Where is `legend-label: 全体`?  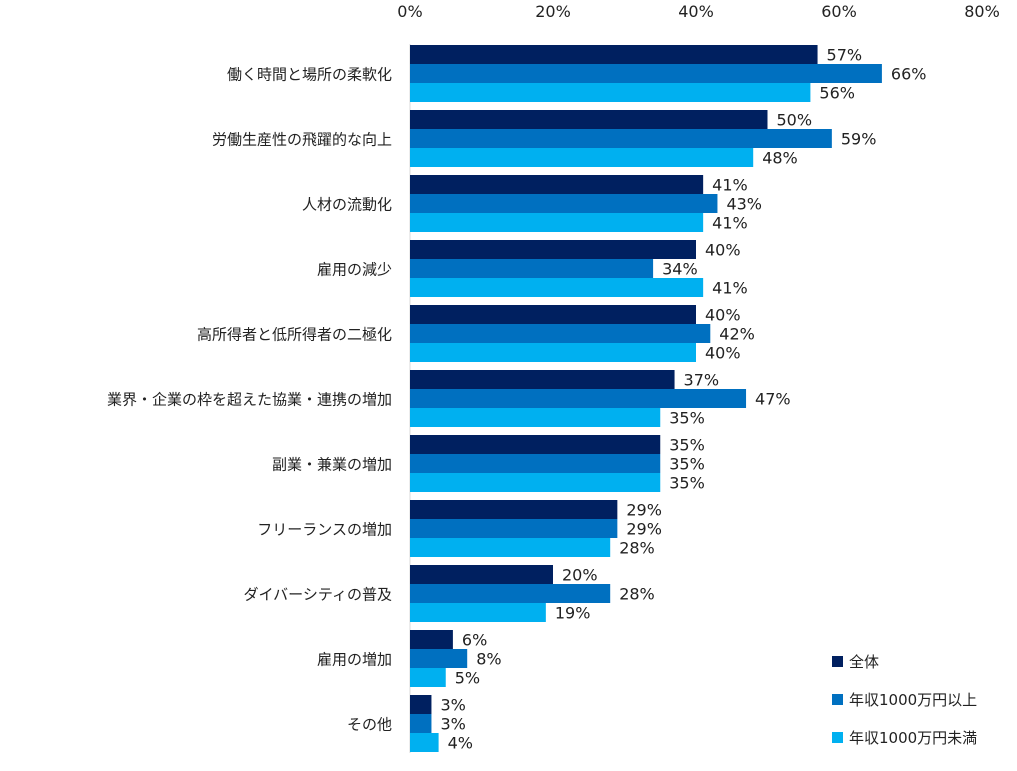
legend-label: 全体 is located at coordinates (864, 662).